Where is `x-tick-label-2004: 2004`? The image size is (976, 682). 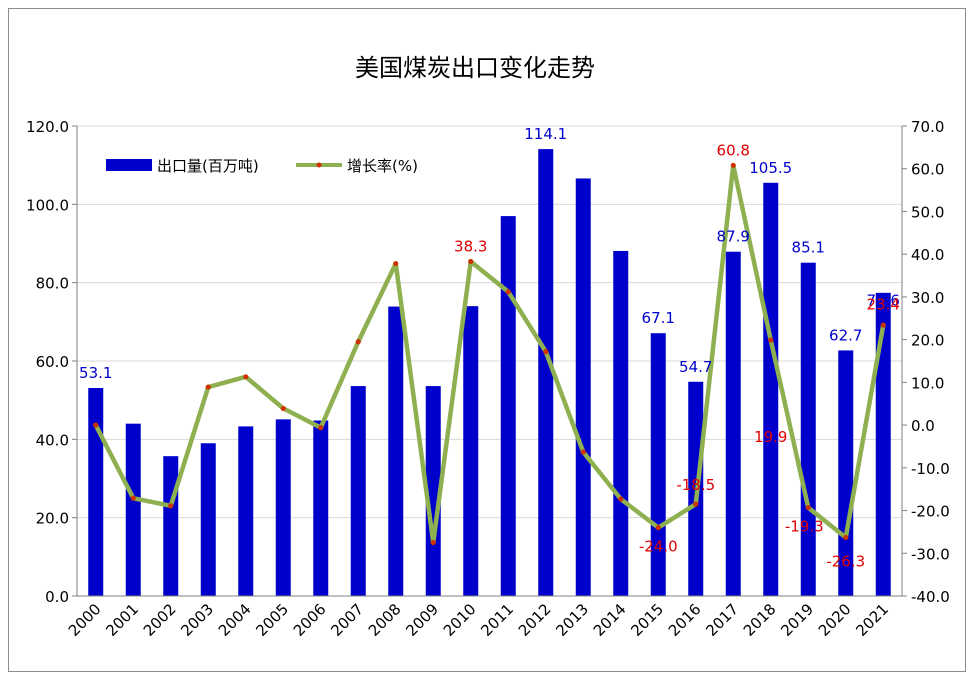 x-tick-label-2004: 2004 is located at coordinates (235, 620).